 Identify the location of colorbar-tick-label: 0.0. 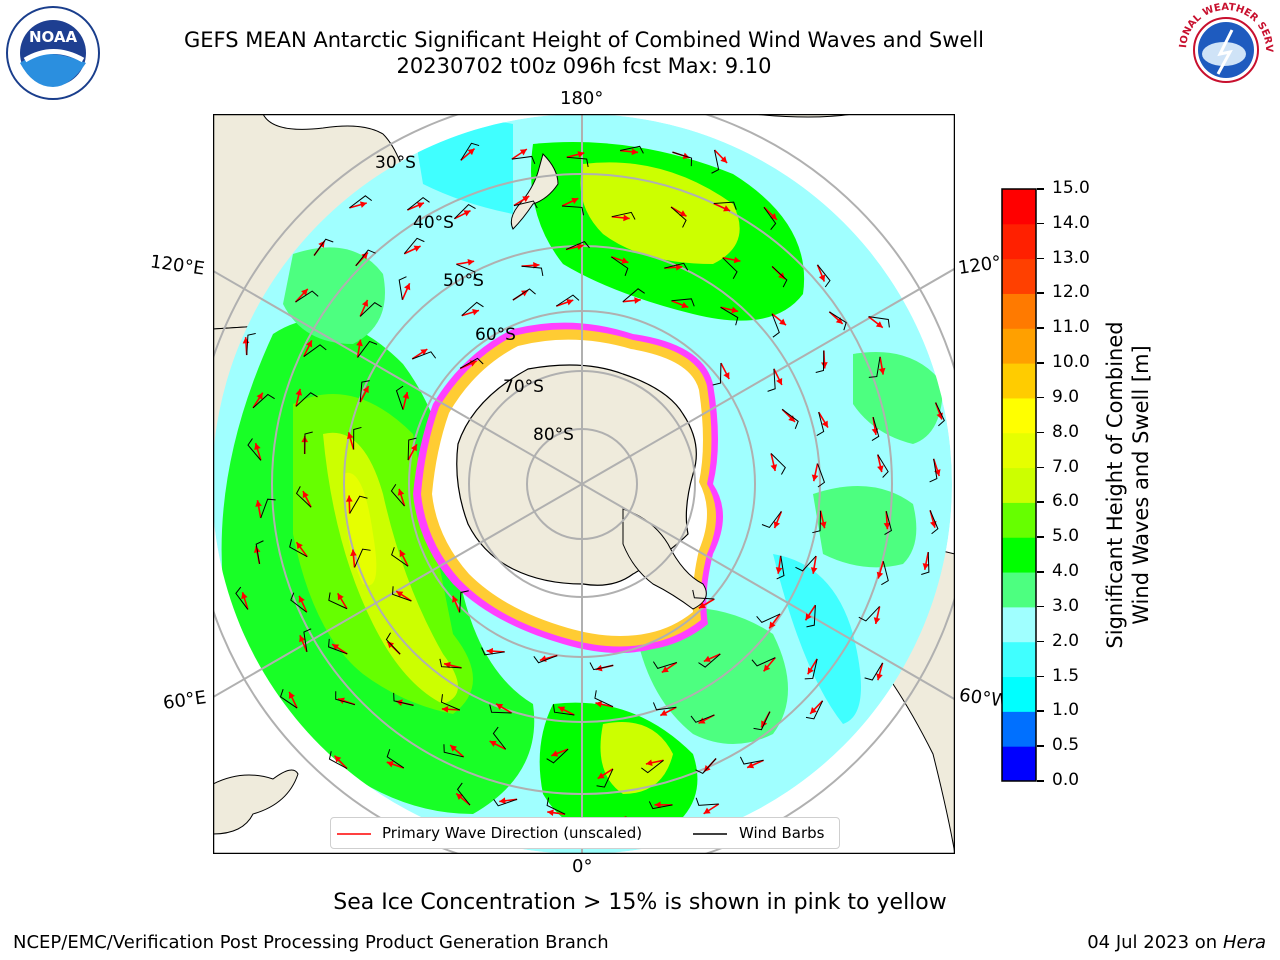
(1066, 780).